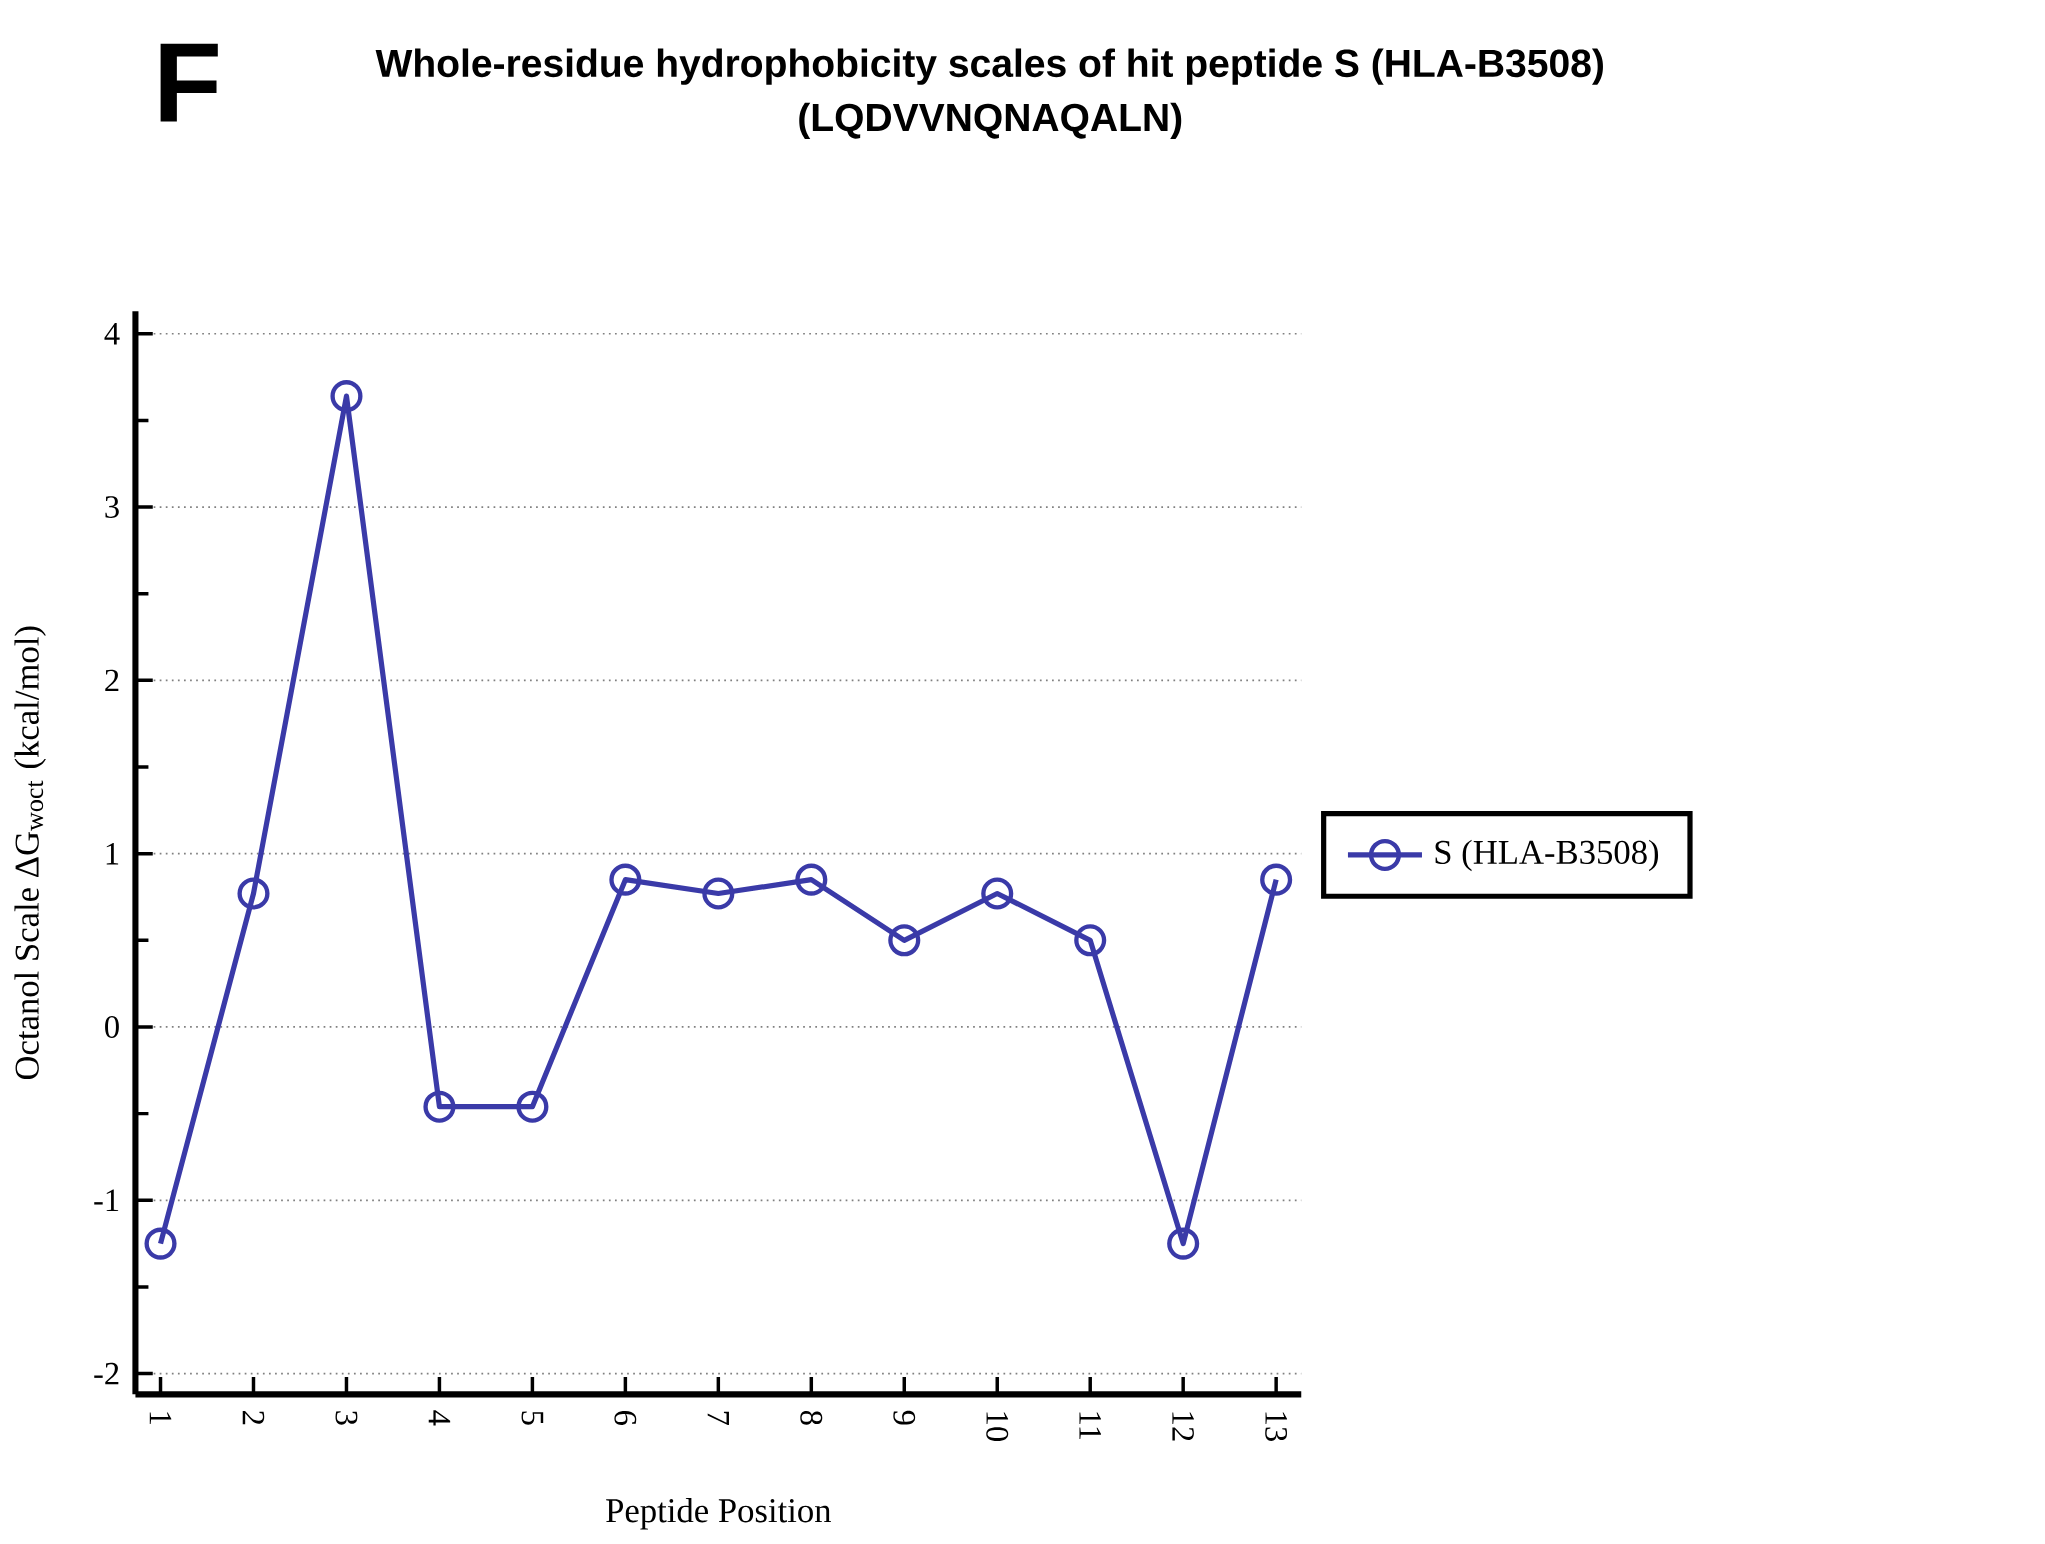 The width and height of the screenshot is (2045, 1544). Describe the element at coordinates (30, 853) in the screenshot. I see `y-axis-title: Octanol Scale ΔG$_{woct}$ (kcal/mol)` at that location.